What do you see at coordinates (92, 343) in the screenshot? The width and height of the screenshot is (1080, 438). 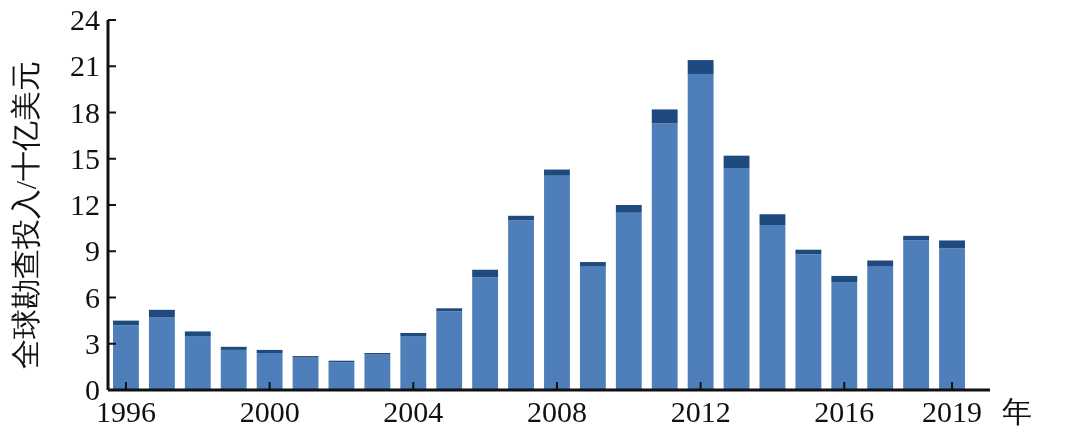 I see `y-tick-label: 3` at bounding box center [92, 343].